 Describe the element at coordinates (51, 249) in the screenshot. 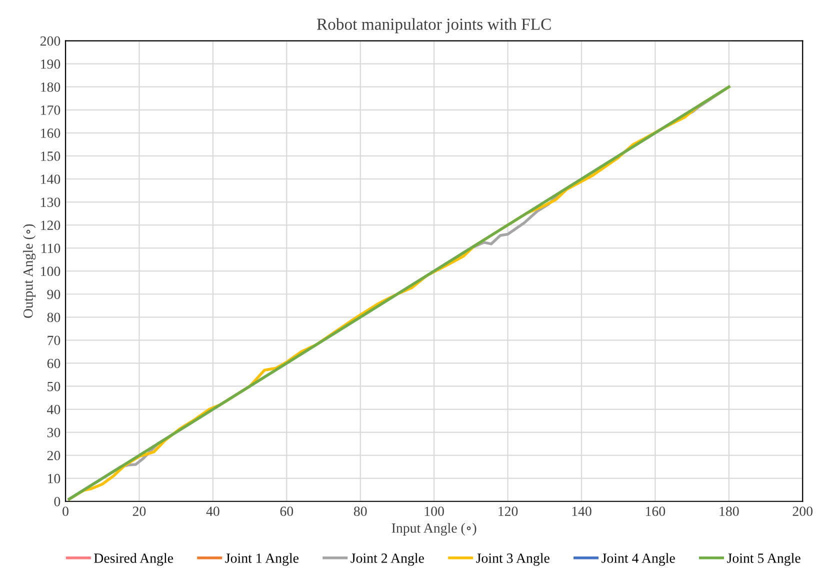

I see `y-tick-label: 110` at that location.